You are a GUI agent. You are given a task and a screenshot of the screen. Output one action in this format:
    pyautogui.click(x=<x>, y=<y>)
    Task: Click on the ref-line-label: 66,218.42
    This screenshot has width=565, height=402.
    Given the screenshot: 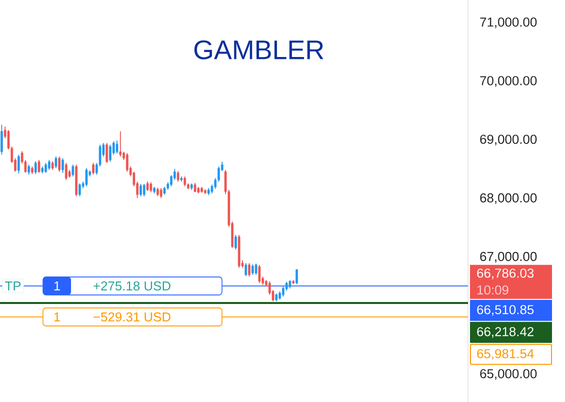 What is the action you would take?
    pyautogui.click(x=505, y=332)
    